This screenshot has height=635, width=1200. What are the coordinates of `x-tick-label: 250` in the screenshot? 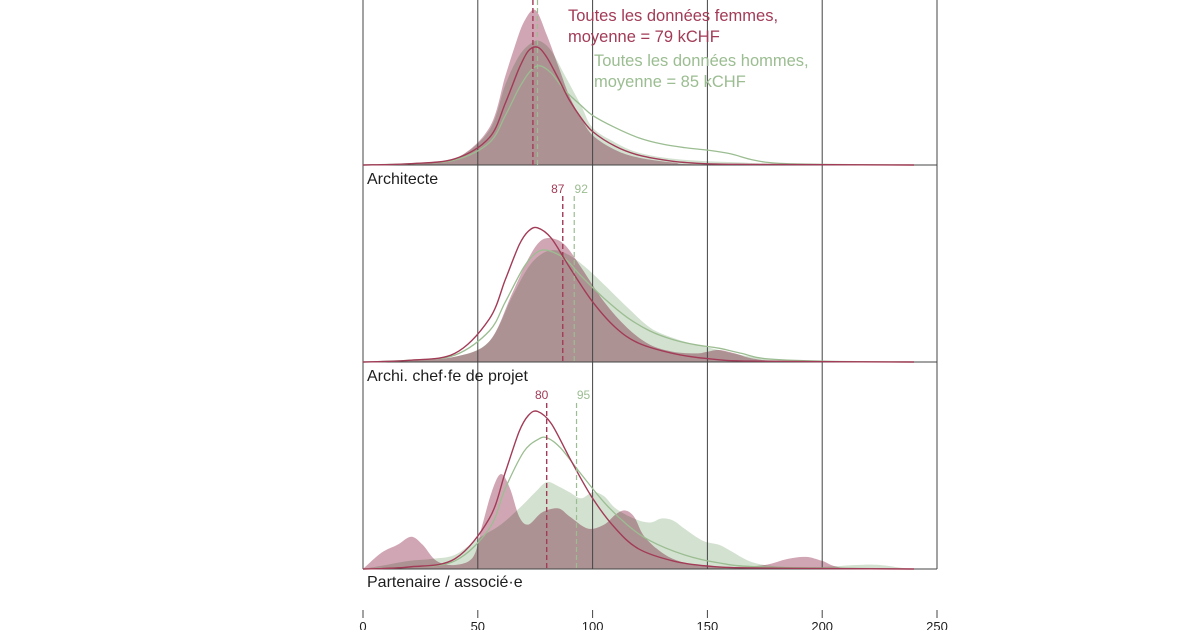 It's located at (937, 624).